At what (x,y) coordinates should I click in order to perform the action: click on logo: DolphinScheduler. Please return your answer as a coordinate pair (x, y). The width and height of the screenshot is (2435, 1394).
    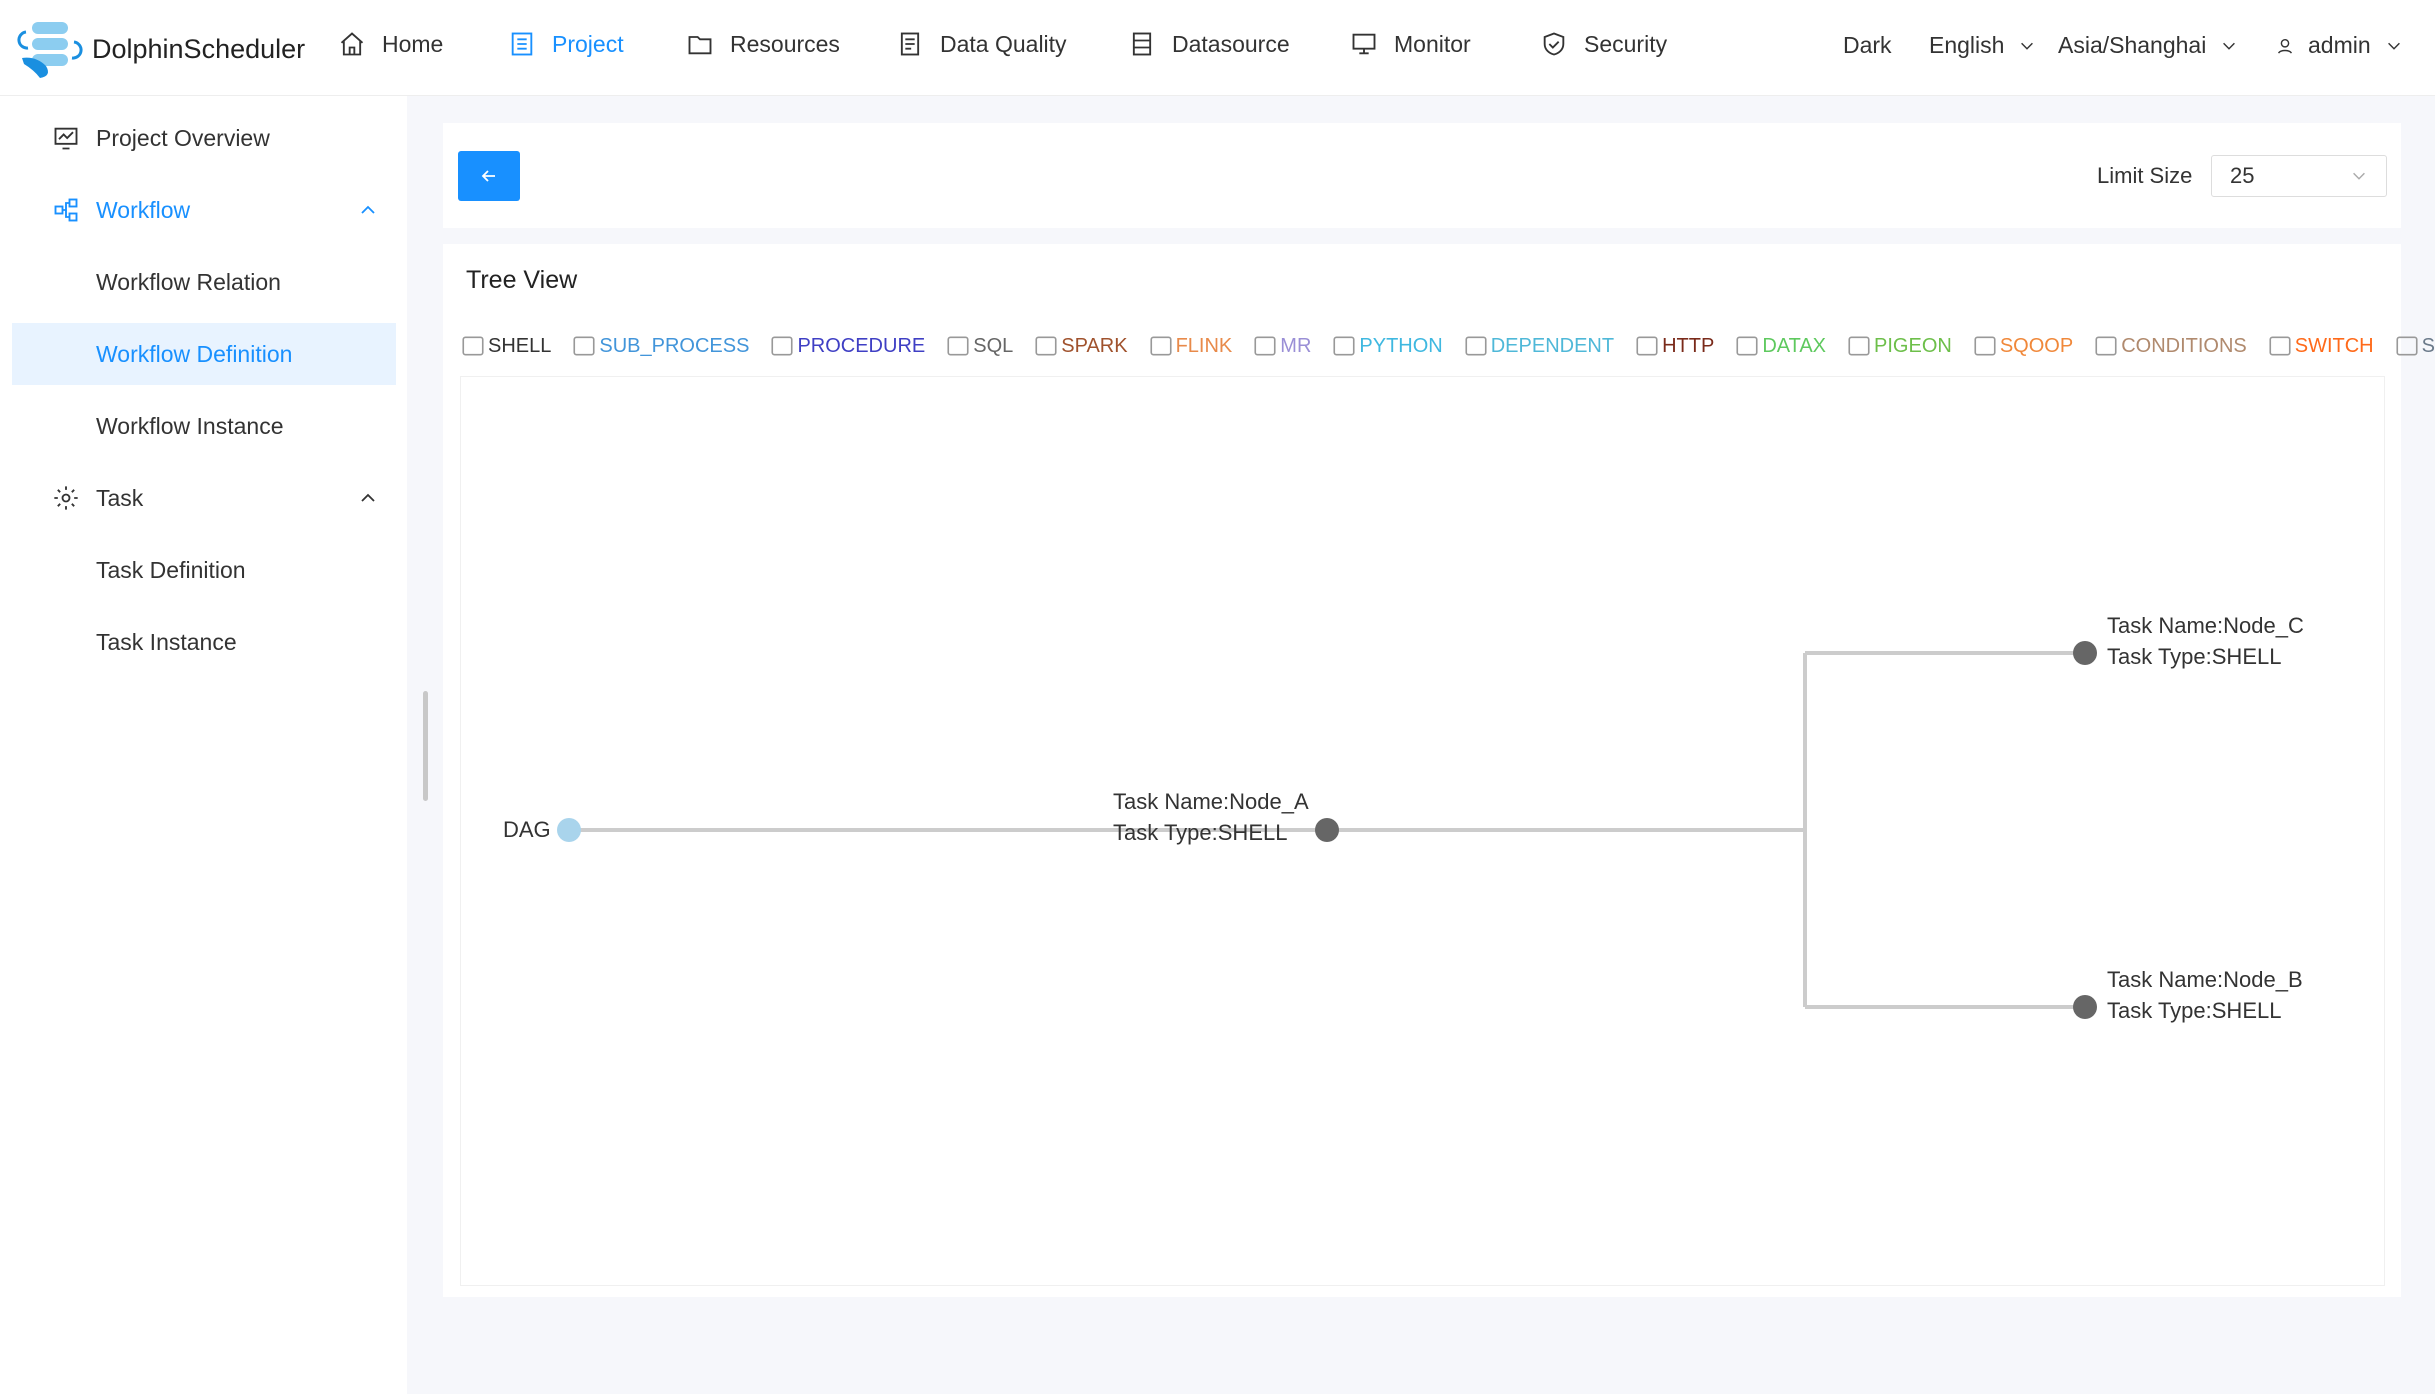
    Looking at the image, I should click on (160, 49).